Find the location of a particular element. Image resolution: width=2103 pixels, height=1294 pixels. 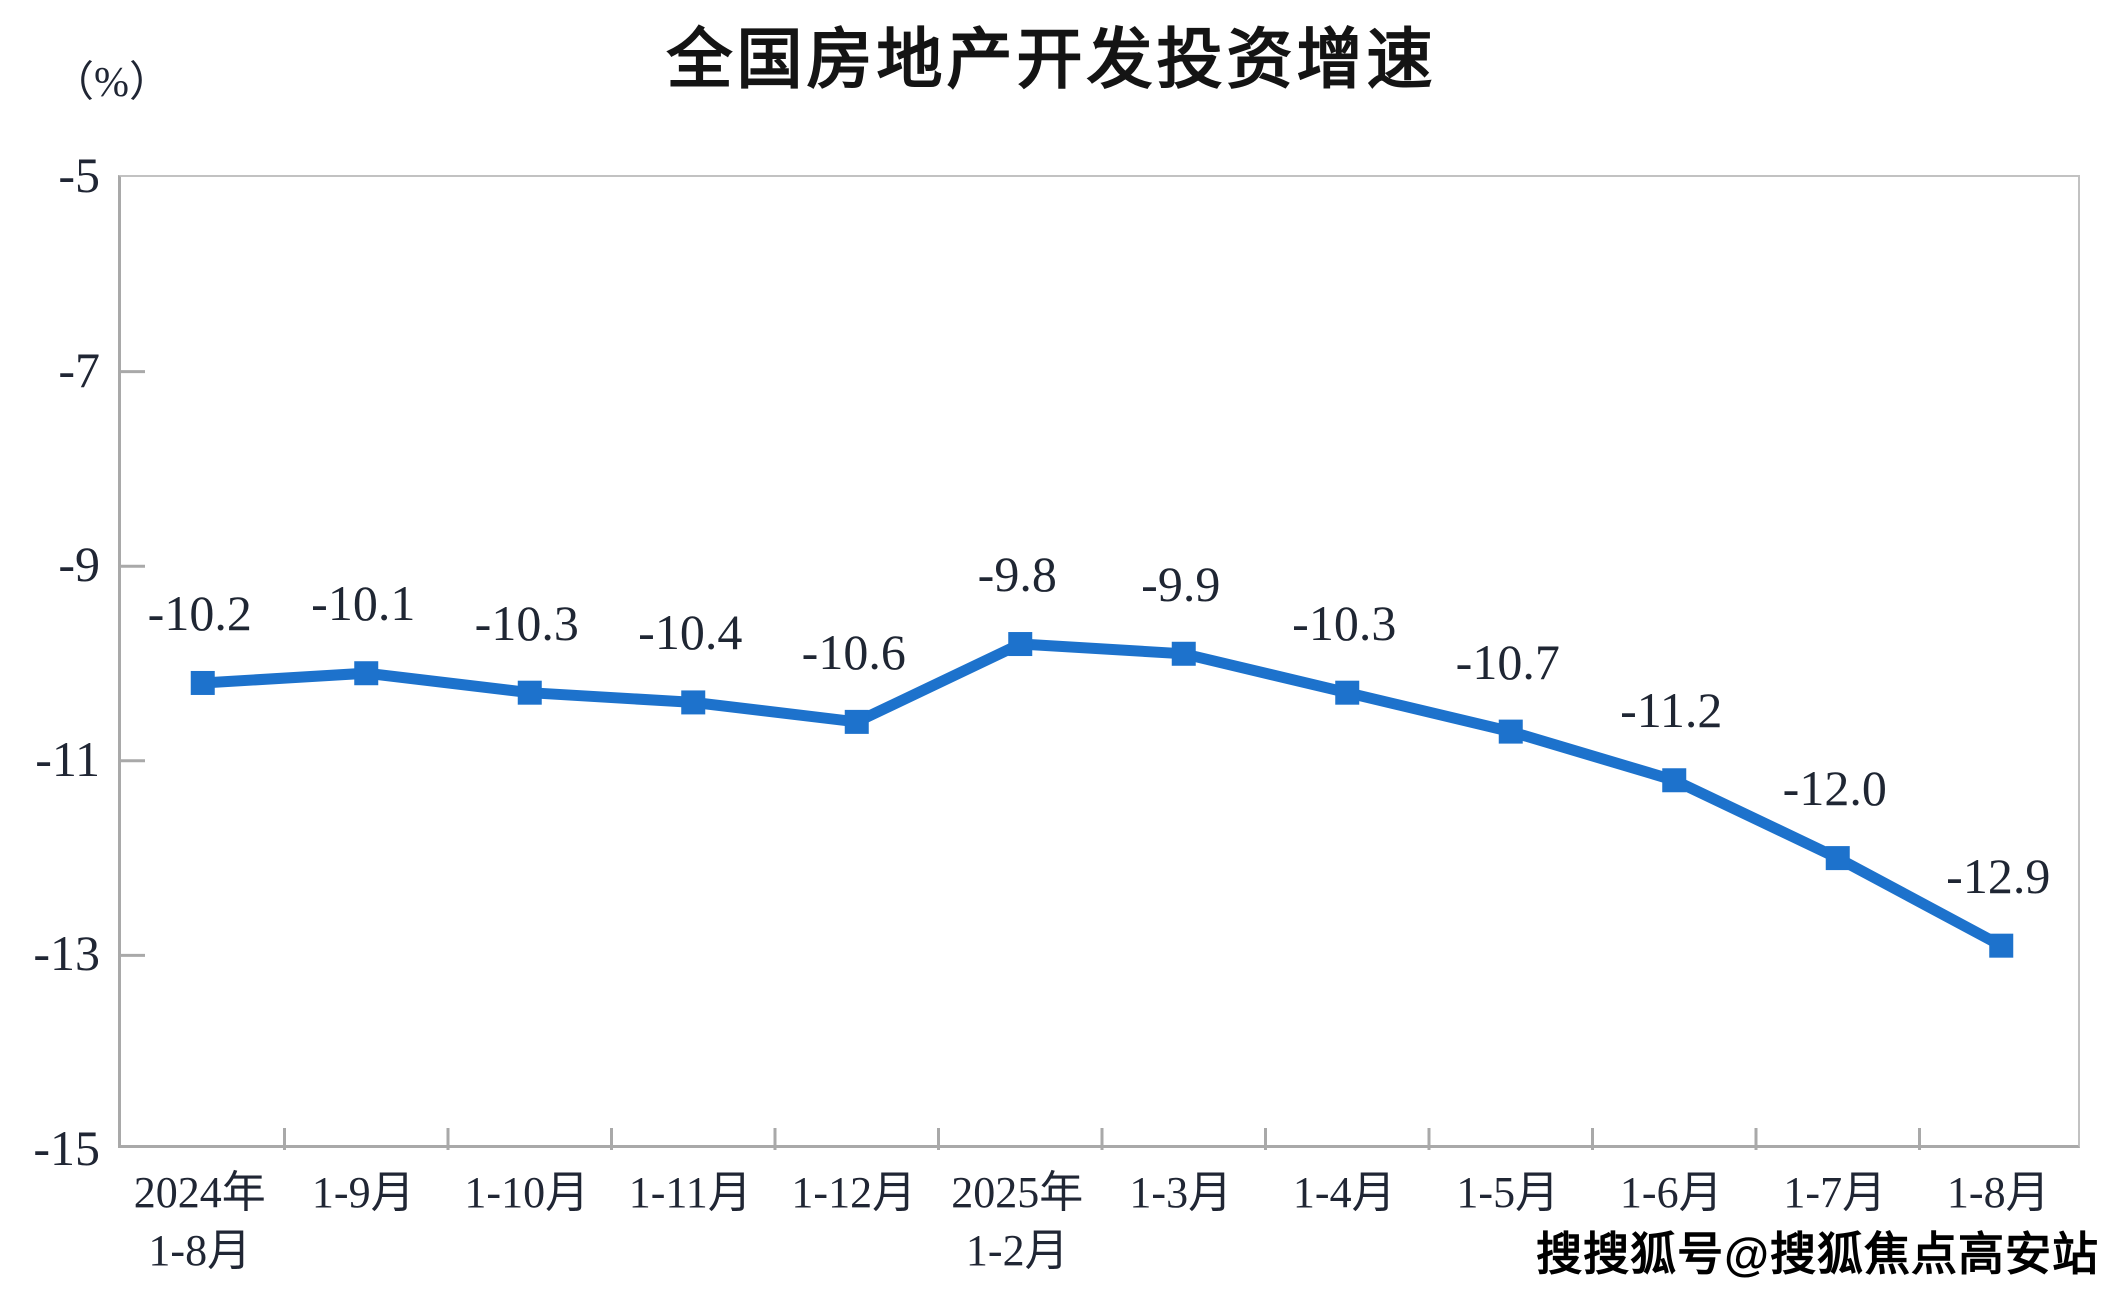

x-axis-label: 1-11月 is located at coordinates (690, 1192).